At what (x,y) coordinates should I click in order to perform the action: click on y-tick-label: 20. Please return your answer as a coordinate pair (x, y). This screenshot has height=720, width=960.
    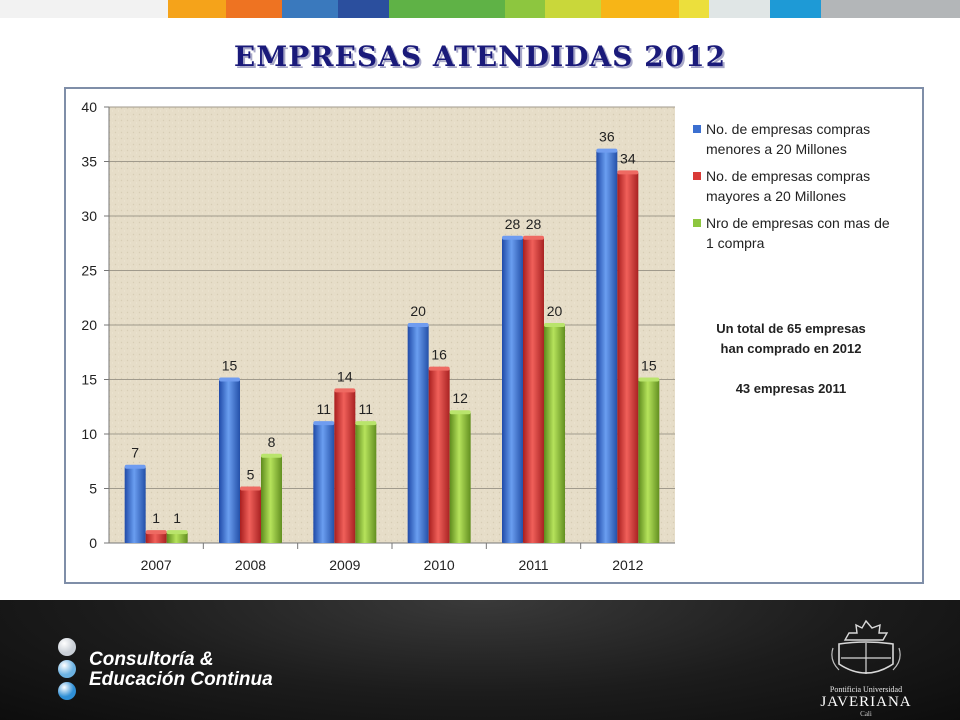
    Looking at the image, I should click on (89, 325).